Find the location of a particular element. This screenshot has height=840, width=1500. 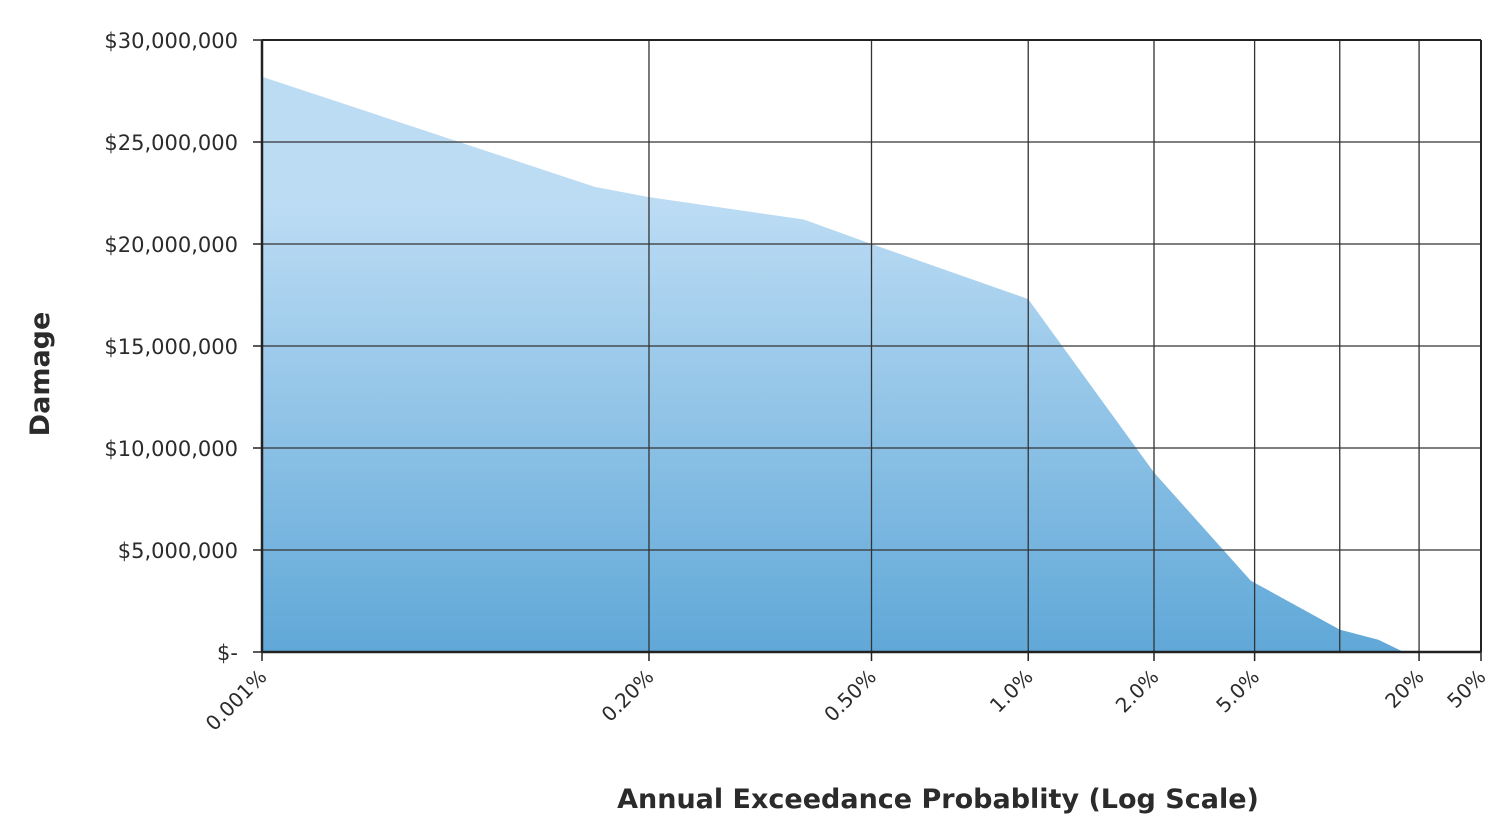

x-tick-label: 20% is located at coordinates (1404, 689).